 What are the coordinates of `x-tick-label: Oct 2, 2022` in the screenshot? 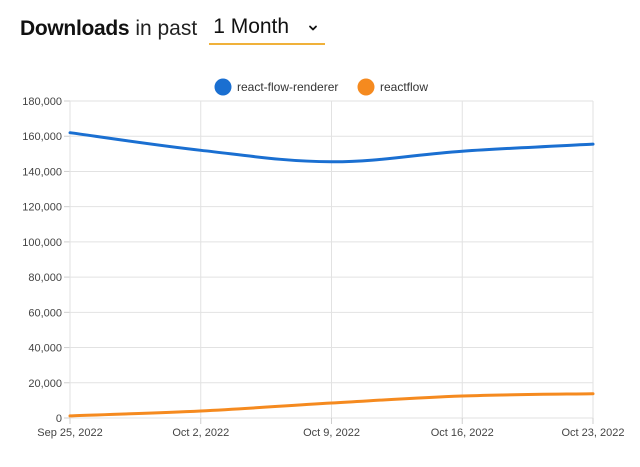 It's located at (200, 433).